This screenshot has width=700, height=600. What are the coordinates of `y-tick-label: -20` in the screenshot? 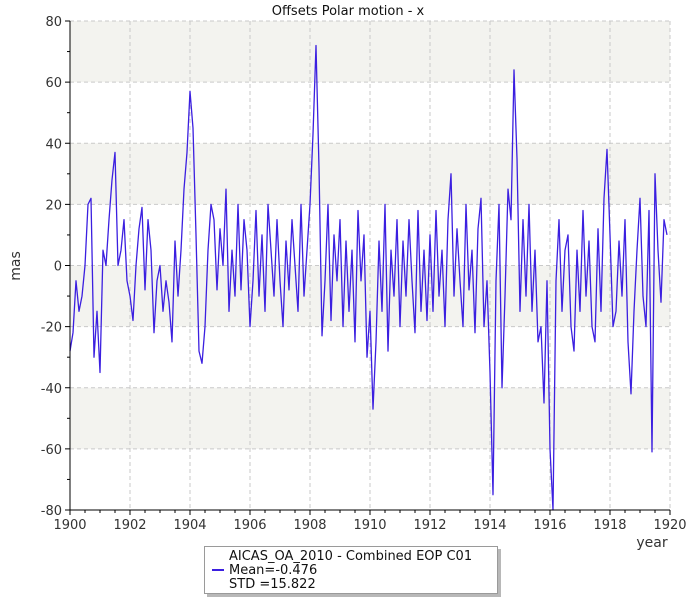 It's located at (51, 328).